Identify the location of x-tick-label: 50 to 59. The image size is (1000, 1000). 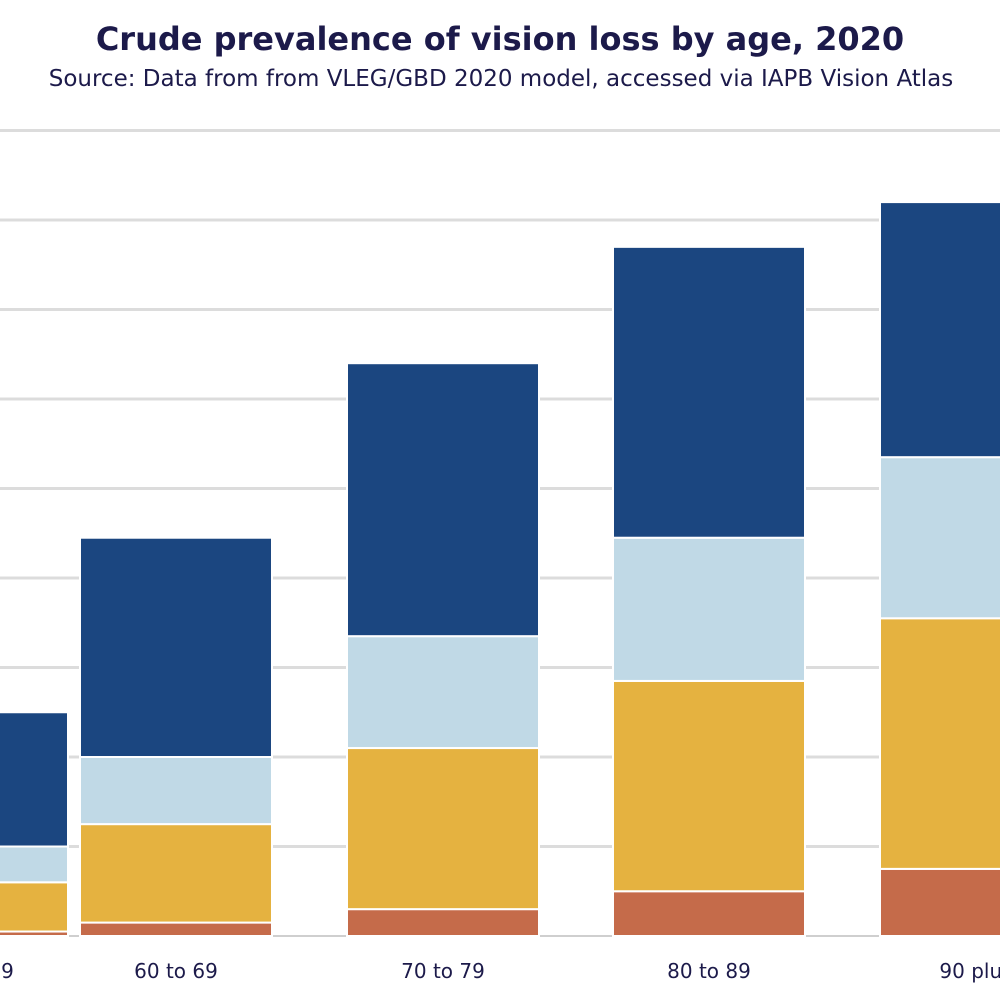
(7, 971).